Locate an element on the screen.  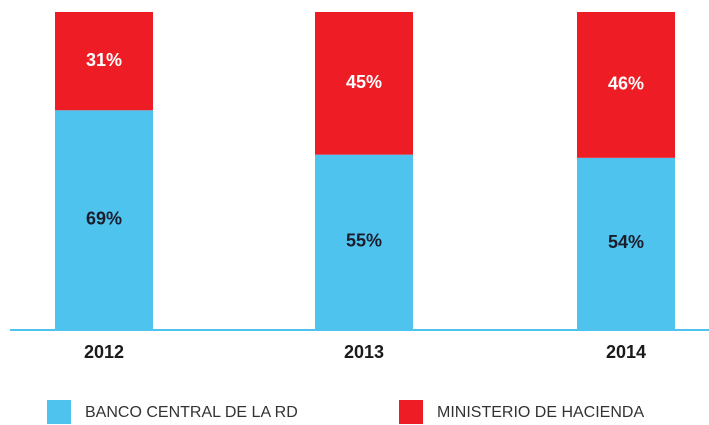
data-label: 69% is located at coordinates (104, 218).